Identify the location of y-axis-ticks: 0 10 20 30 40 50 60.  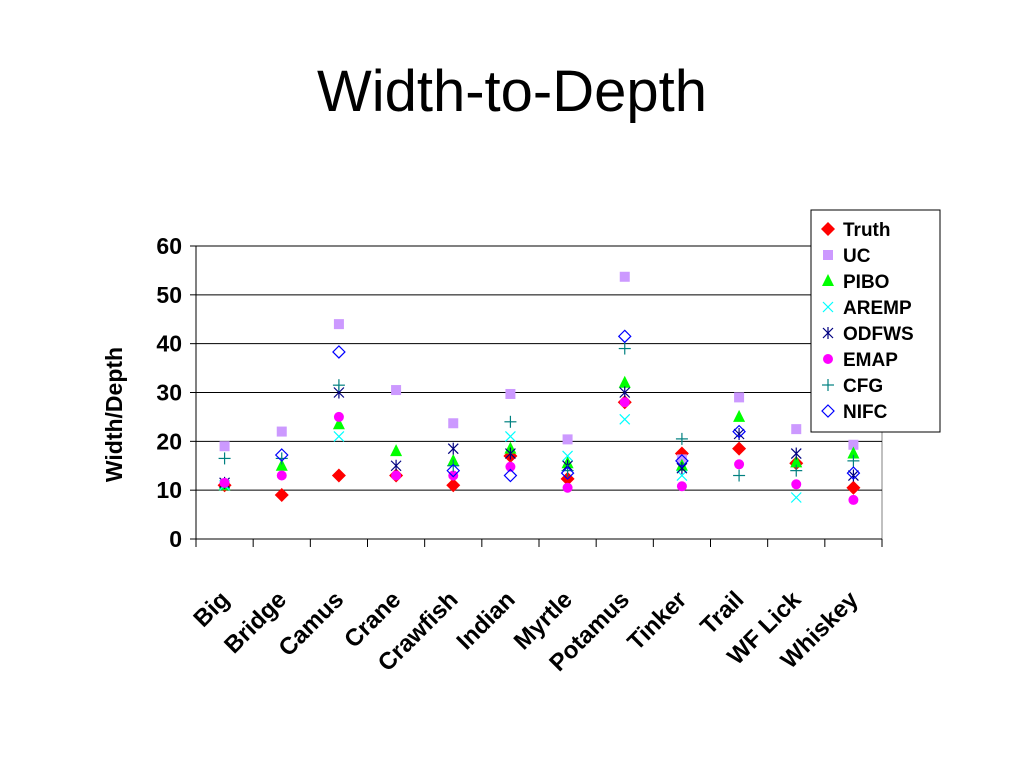
(176, 392).